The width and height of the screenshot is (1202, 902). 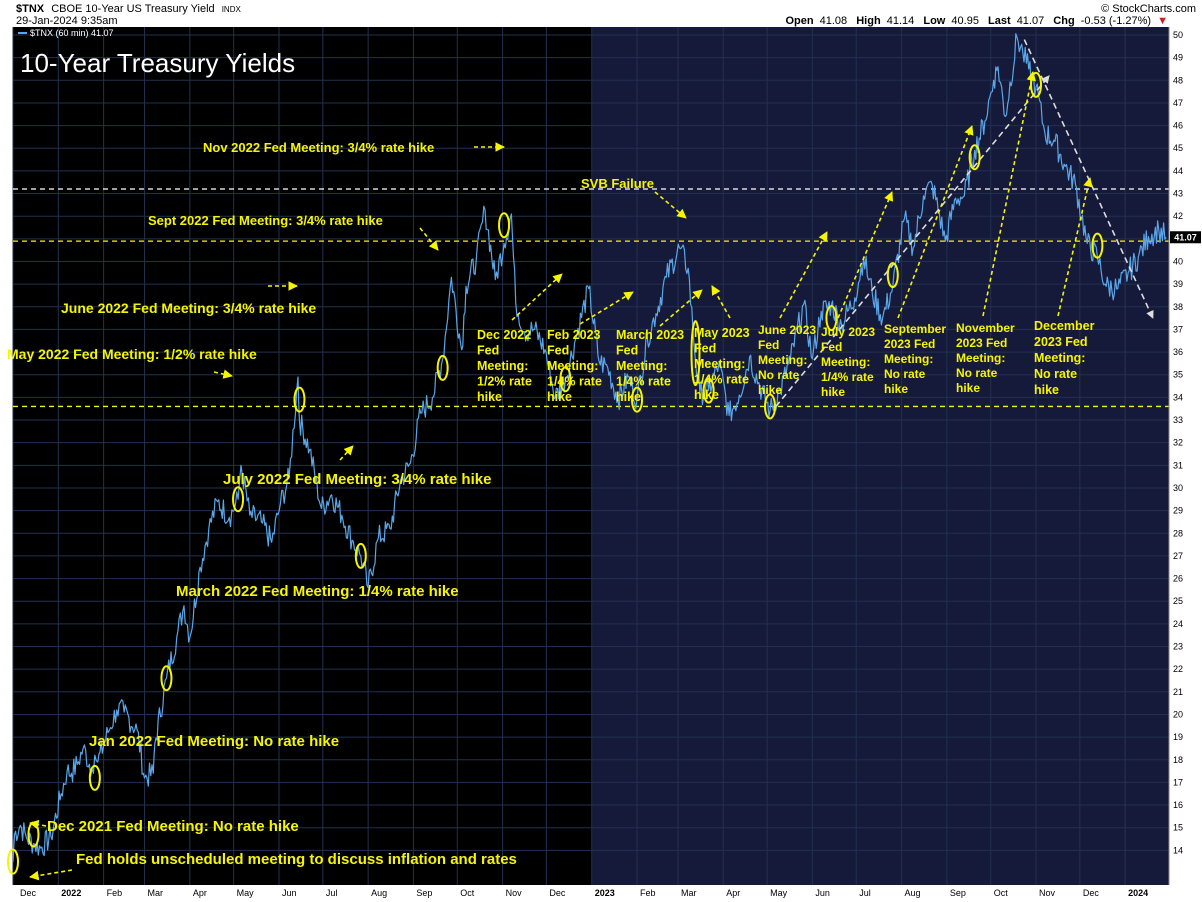 What do you see at coordinates (1178, 850) in the screenshot?
I see `y-tick-label: 14` at bounding box center [1178, 850].